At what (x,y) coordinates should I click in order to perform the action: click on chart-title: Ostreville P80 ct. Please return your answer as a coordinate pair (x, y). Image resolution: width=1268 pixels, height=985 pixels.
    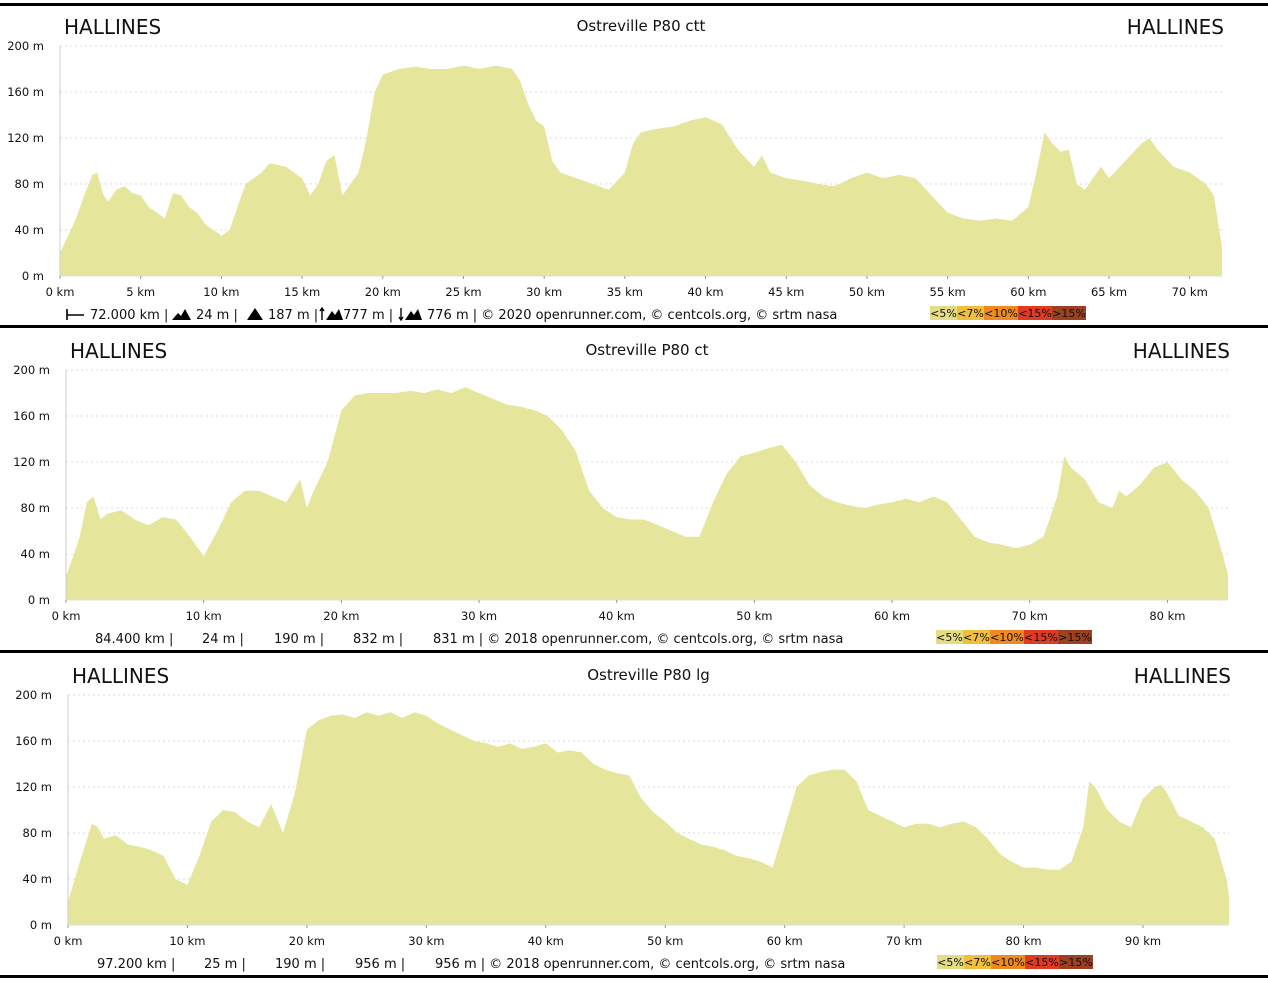
    Looking at the image, I should click on (647, 350).